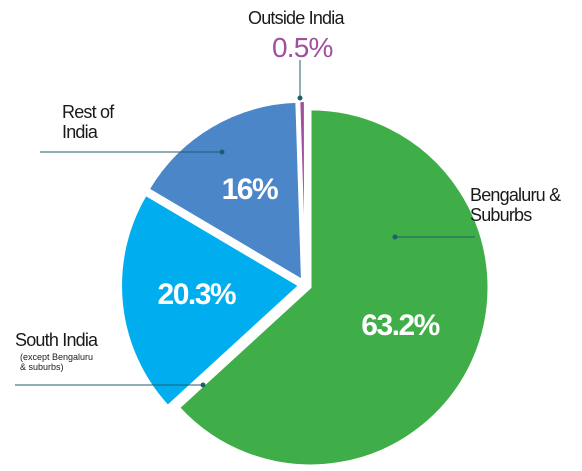 This screenshot has height=471, width=582. What do you see at coordinates (515, 205) in the screenshot?
I see `category-label: Bengaluru & Suburbs` at bounding box center [515, 205].